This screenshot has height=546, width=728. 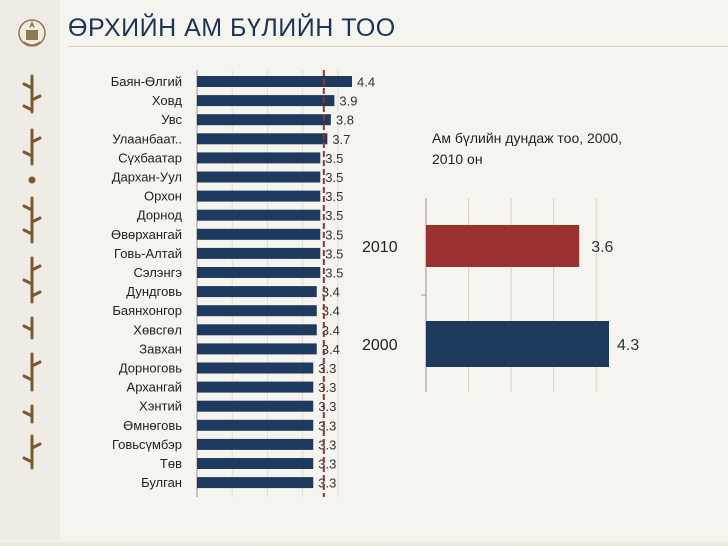 What do you see at coordinates (161, 482) in the screenshot?
I see `left-category-label: Булган` at bounding box center [161, 482].